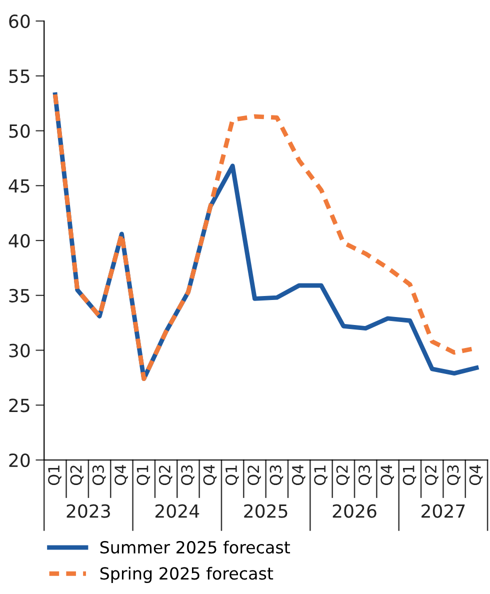  I want to click on text: 2027, so click(443, 511).